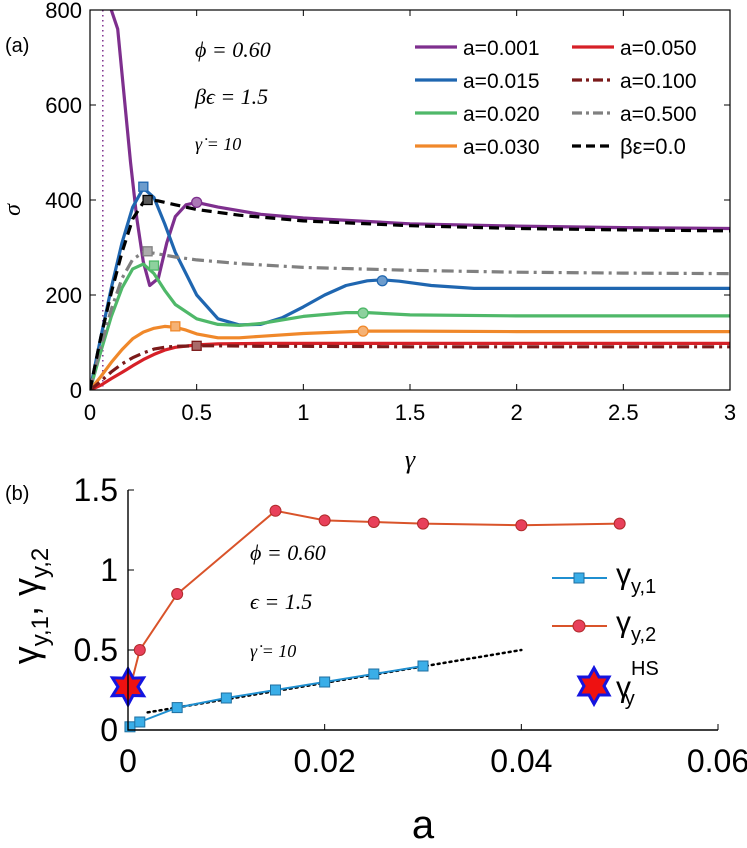 Image resolution: width=747 pixels, height=848 pixels. I want to click on panel-b-y-tick-label: 1, so click(109, 570).